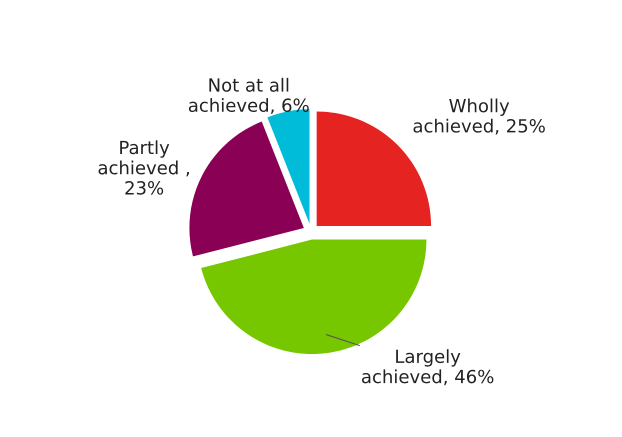 This screenshot has width=622, height=437. What do you see at coordinates (479, 116) in the screenshot?
I see `slice-label: Wholly achieved, 25%` at bounding box center [479, 116].